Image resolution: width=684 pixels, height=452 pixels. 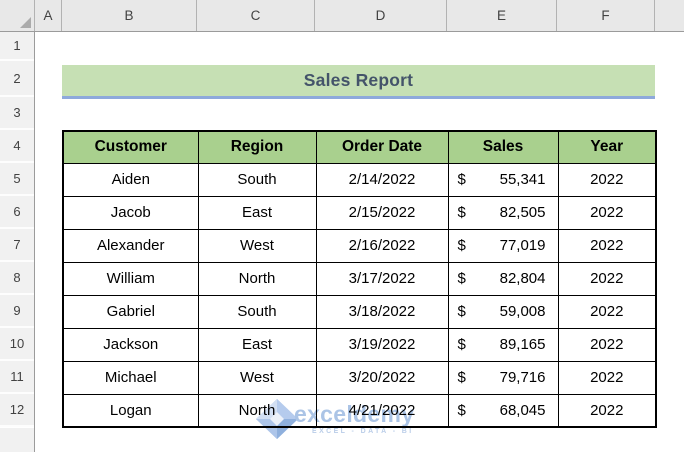 I want to click on row-header-10: 10, so click(x=17, y=344).